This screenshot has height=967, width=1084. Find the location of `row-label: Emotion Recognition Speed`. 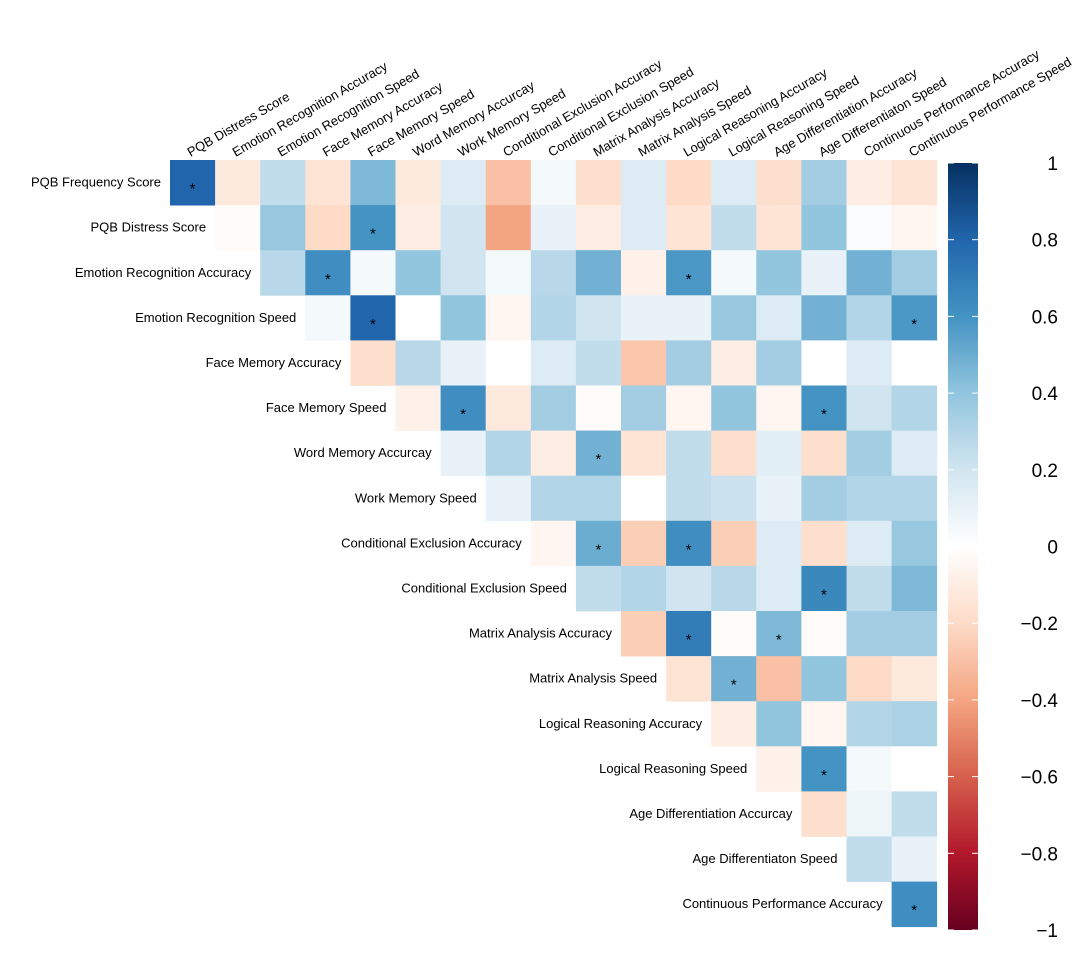

row-label: Emotion Recognition Speed is located at coordinates (215, 317).